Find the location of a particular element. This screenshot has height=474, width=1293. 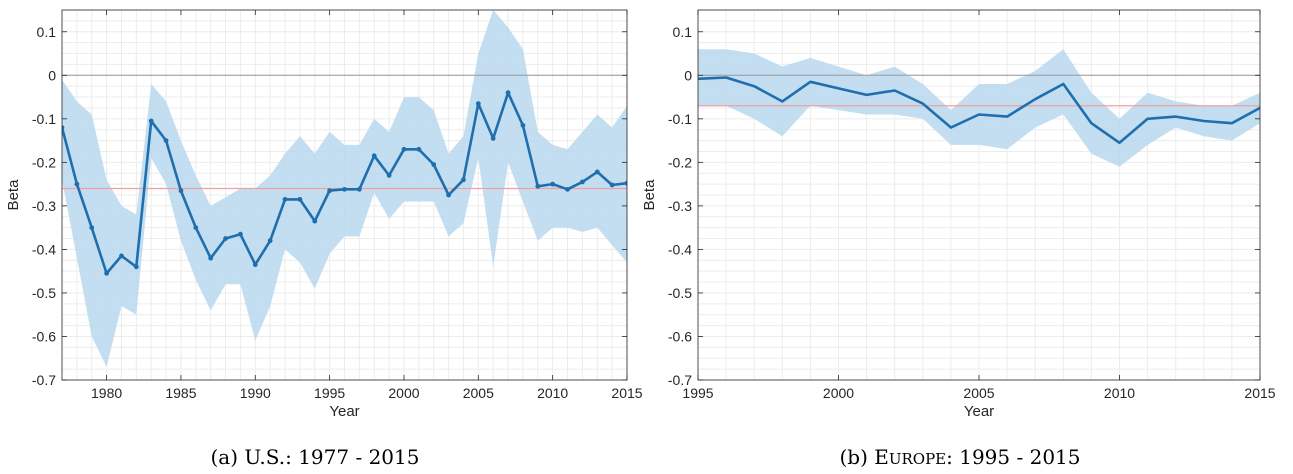

plot-area is located at coordinates (979, 108).